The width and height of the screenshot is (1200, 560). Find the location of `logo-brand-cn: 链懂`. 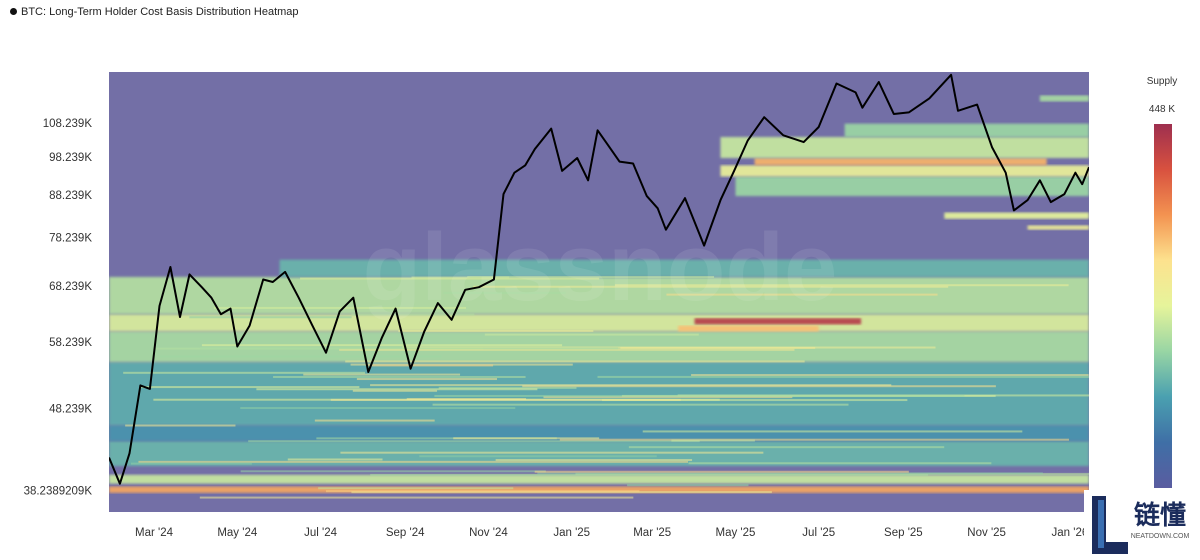

logo-brand-cn: 链懂 is located at coordinates (1160, 515).